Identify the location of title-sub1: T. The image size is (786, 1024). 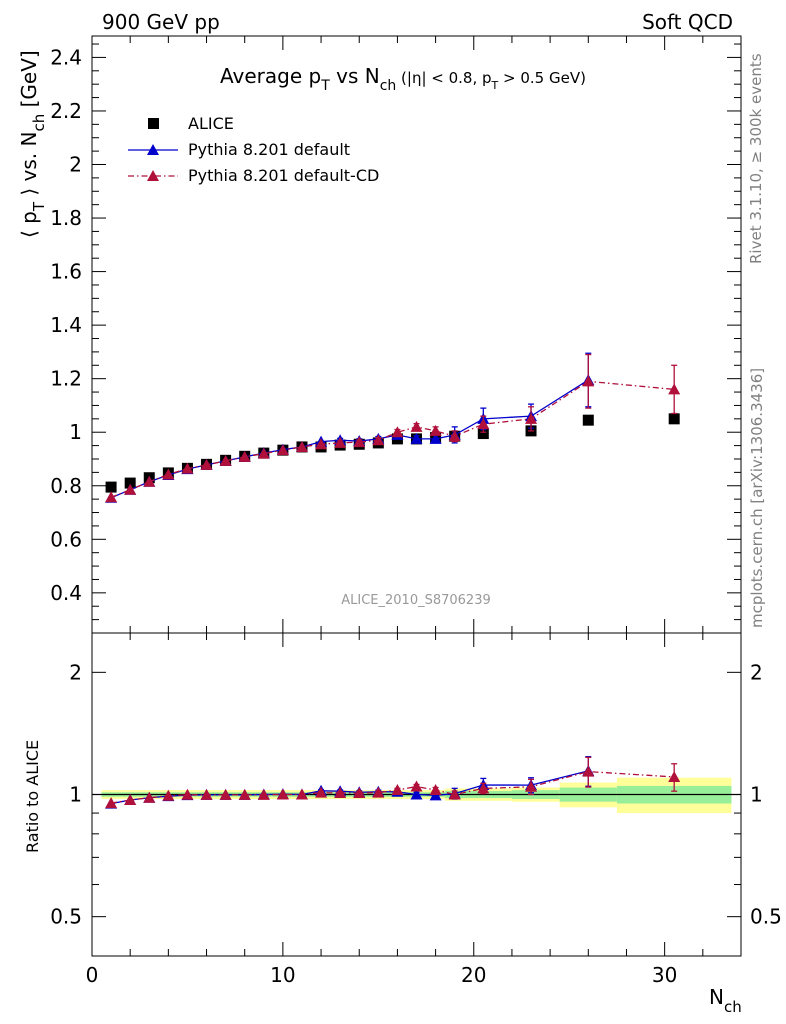
(325, 86).